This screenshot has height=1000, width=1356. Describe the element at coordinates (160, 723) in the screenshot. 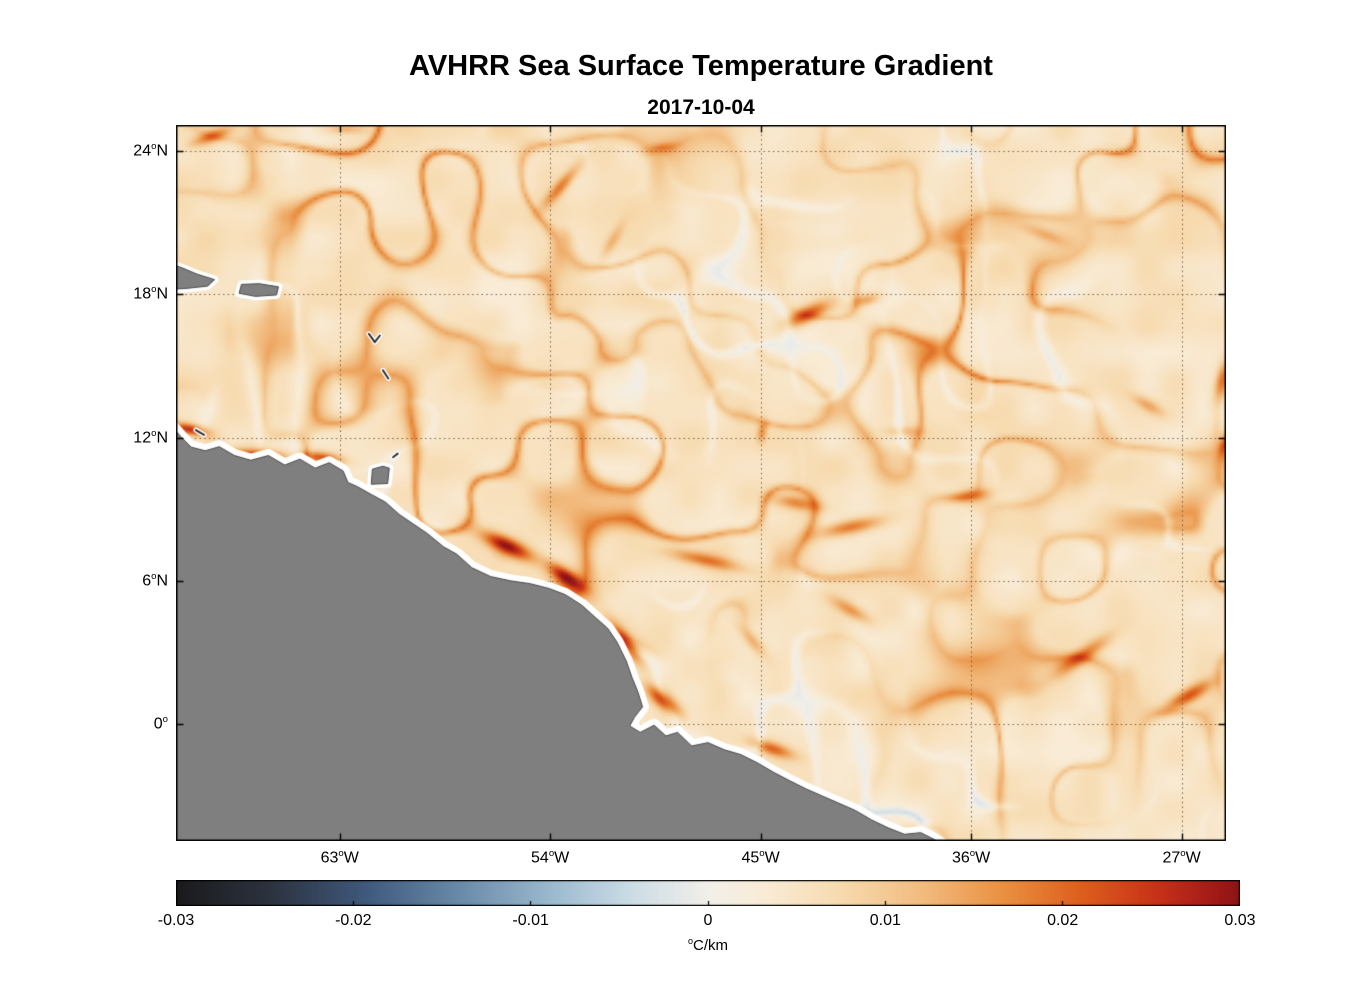

I see `y-tick-label: 0o` at that location.